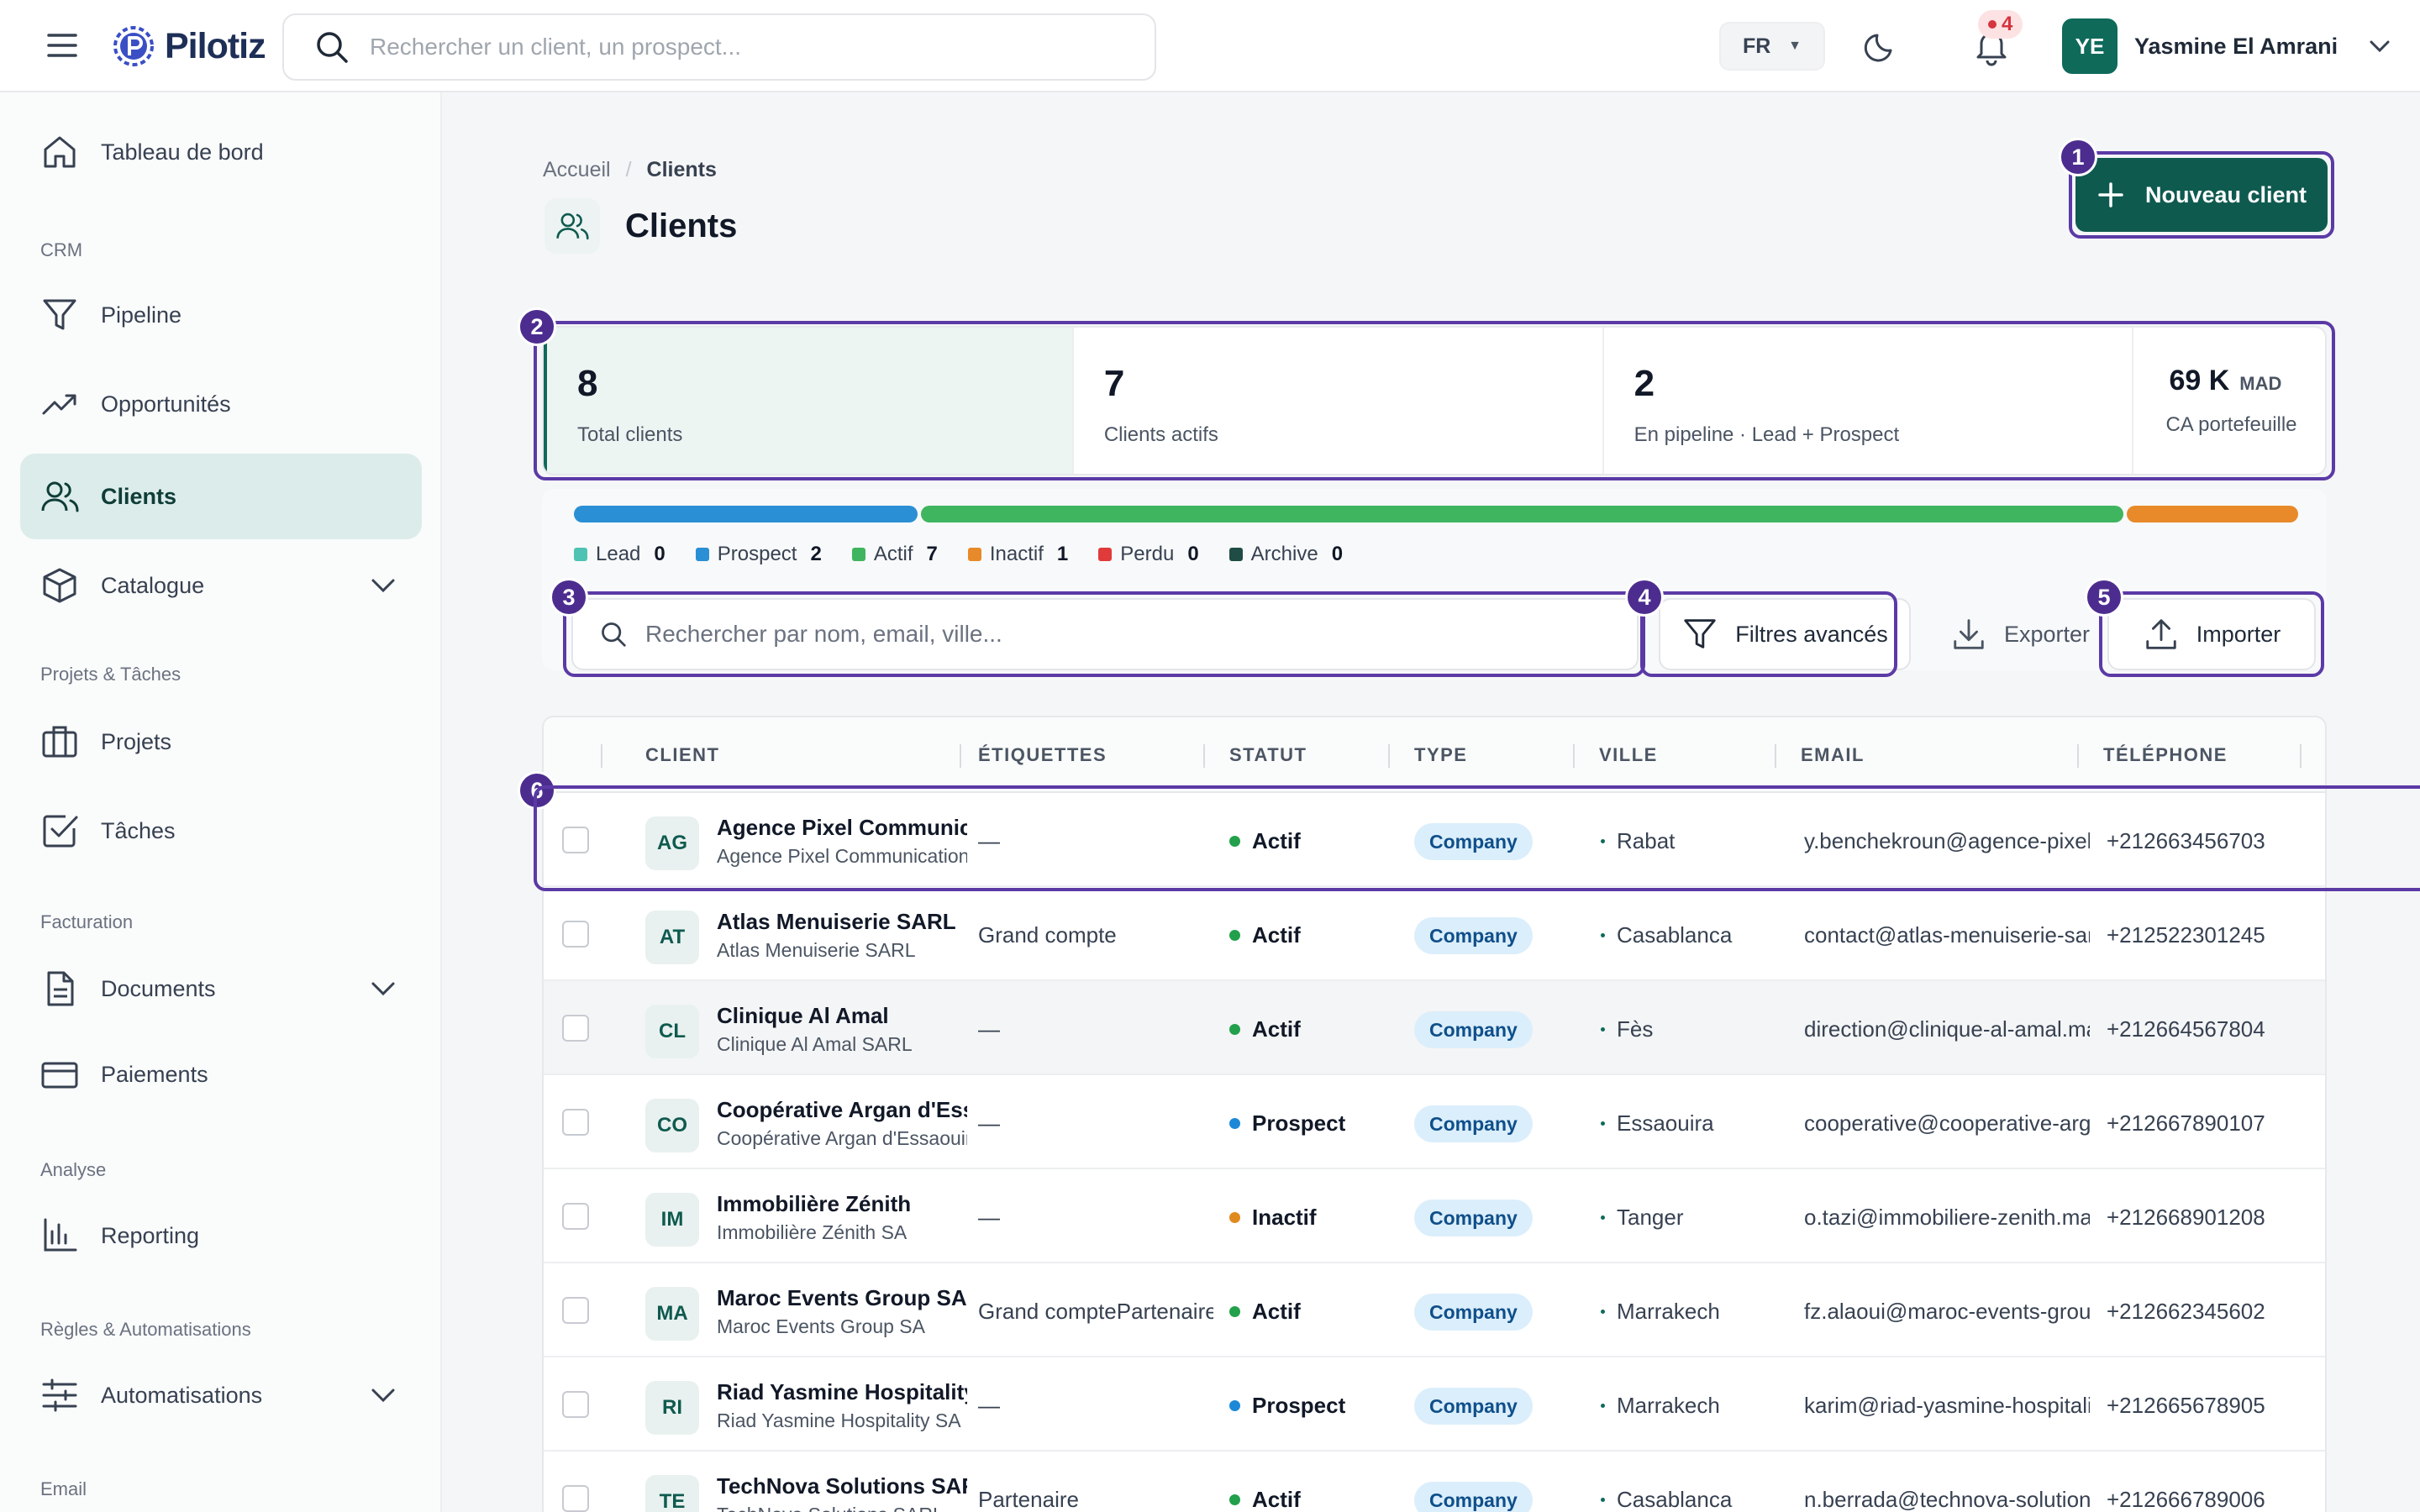 This screenshot has width=2420, height=1512. I want to click on bar-chart-icon, so click(60, 1235).